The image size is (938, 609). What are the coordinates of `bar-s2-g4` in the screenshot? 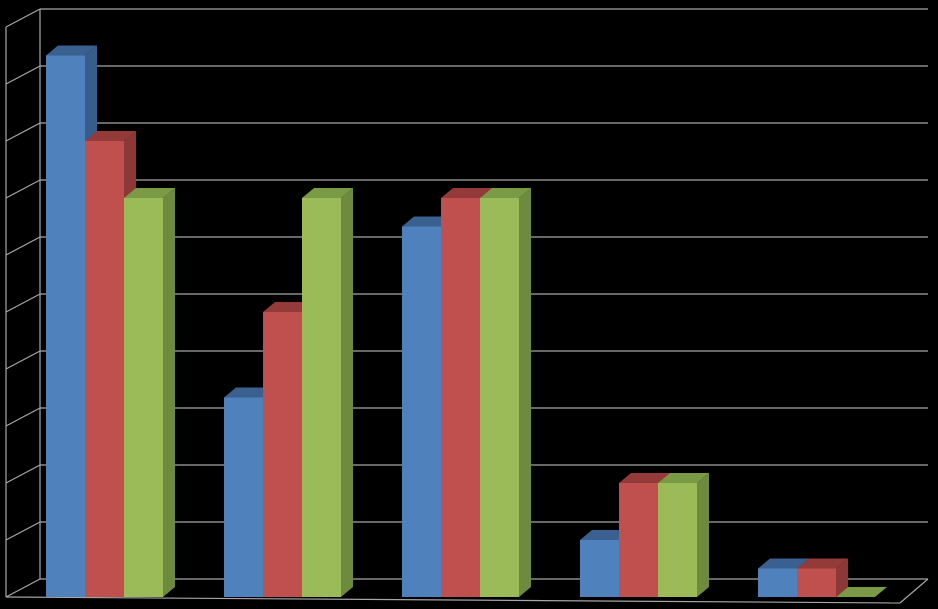 It's located at (638, 540).